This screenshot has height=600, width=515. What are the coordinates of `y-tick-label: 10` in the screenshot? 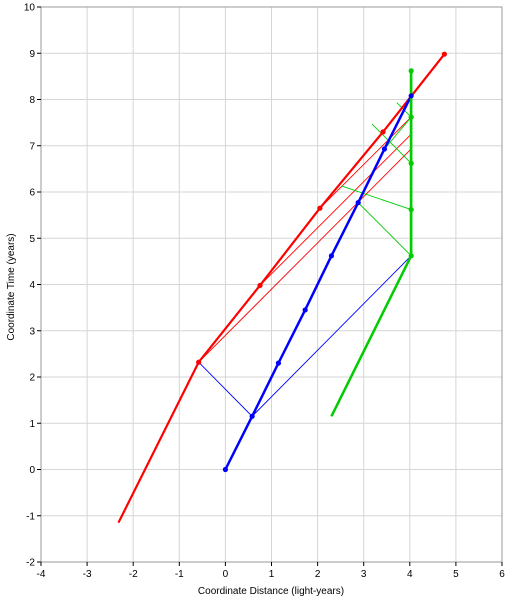 It's located at (30, 8).